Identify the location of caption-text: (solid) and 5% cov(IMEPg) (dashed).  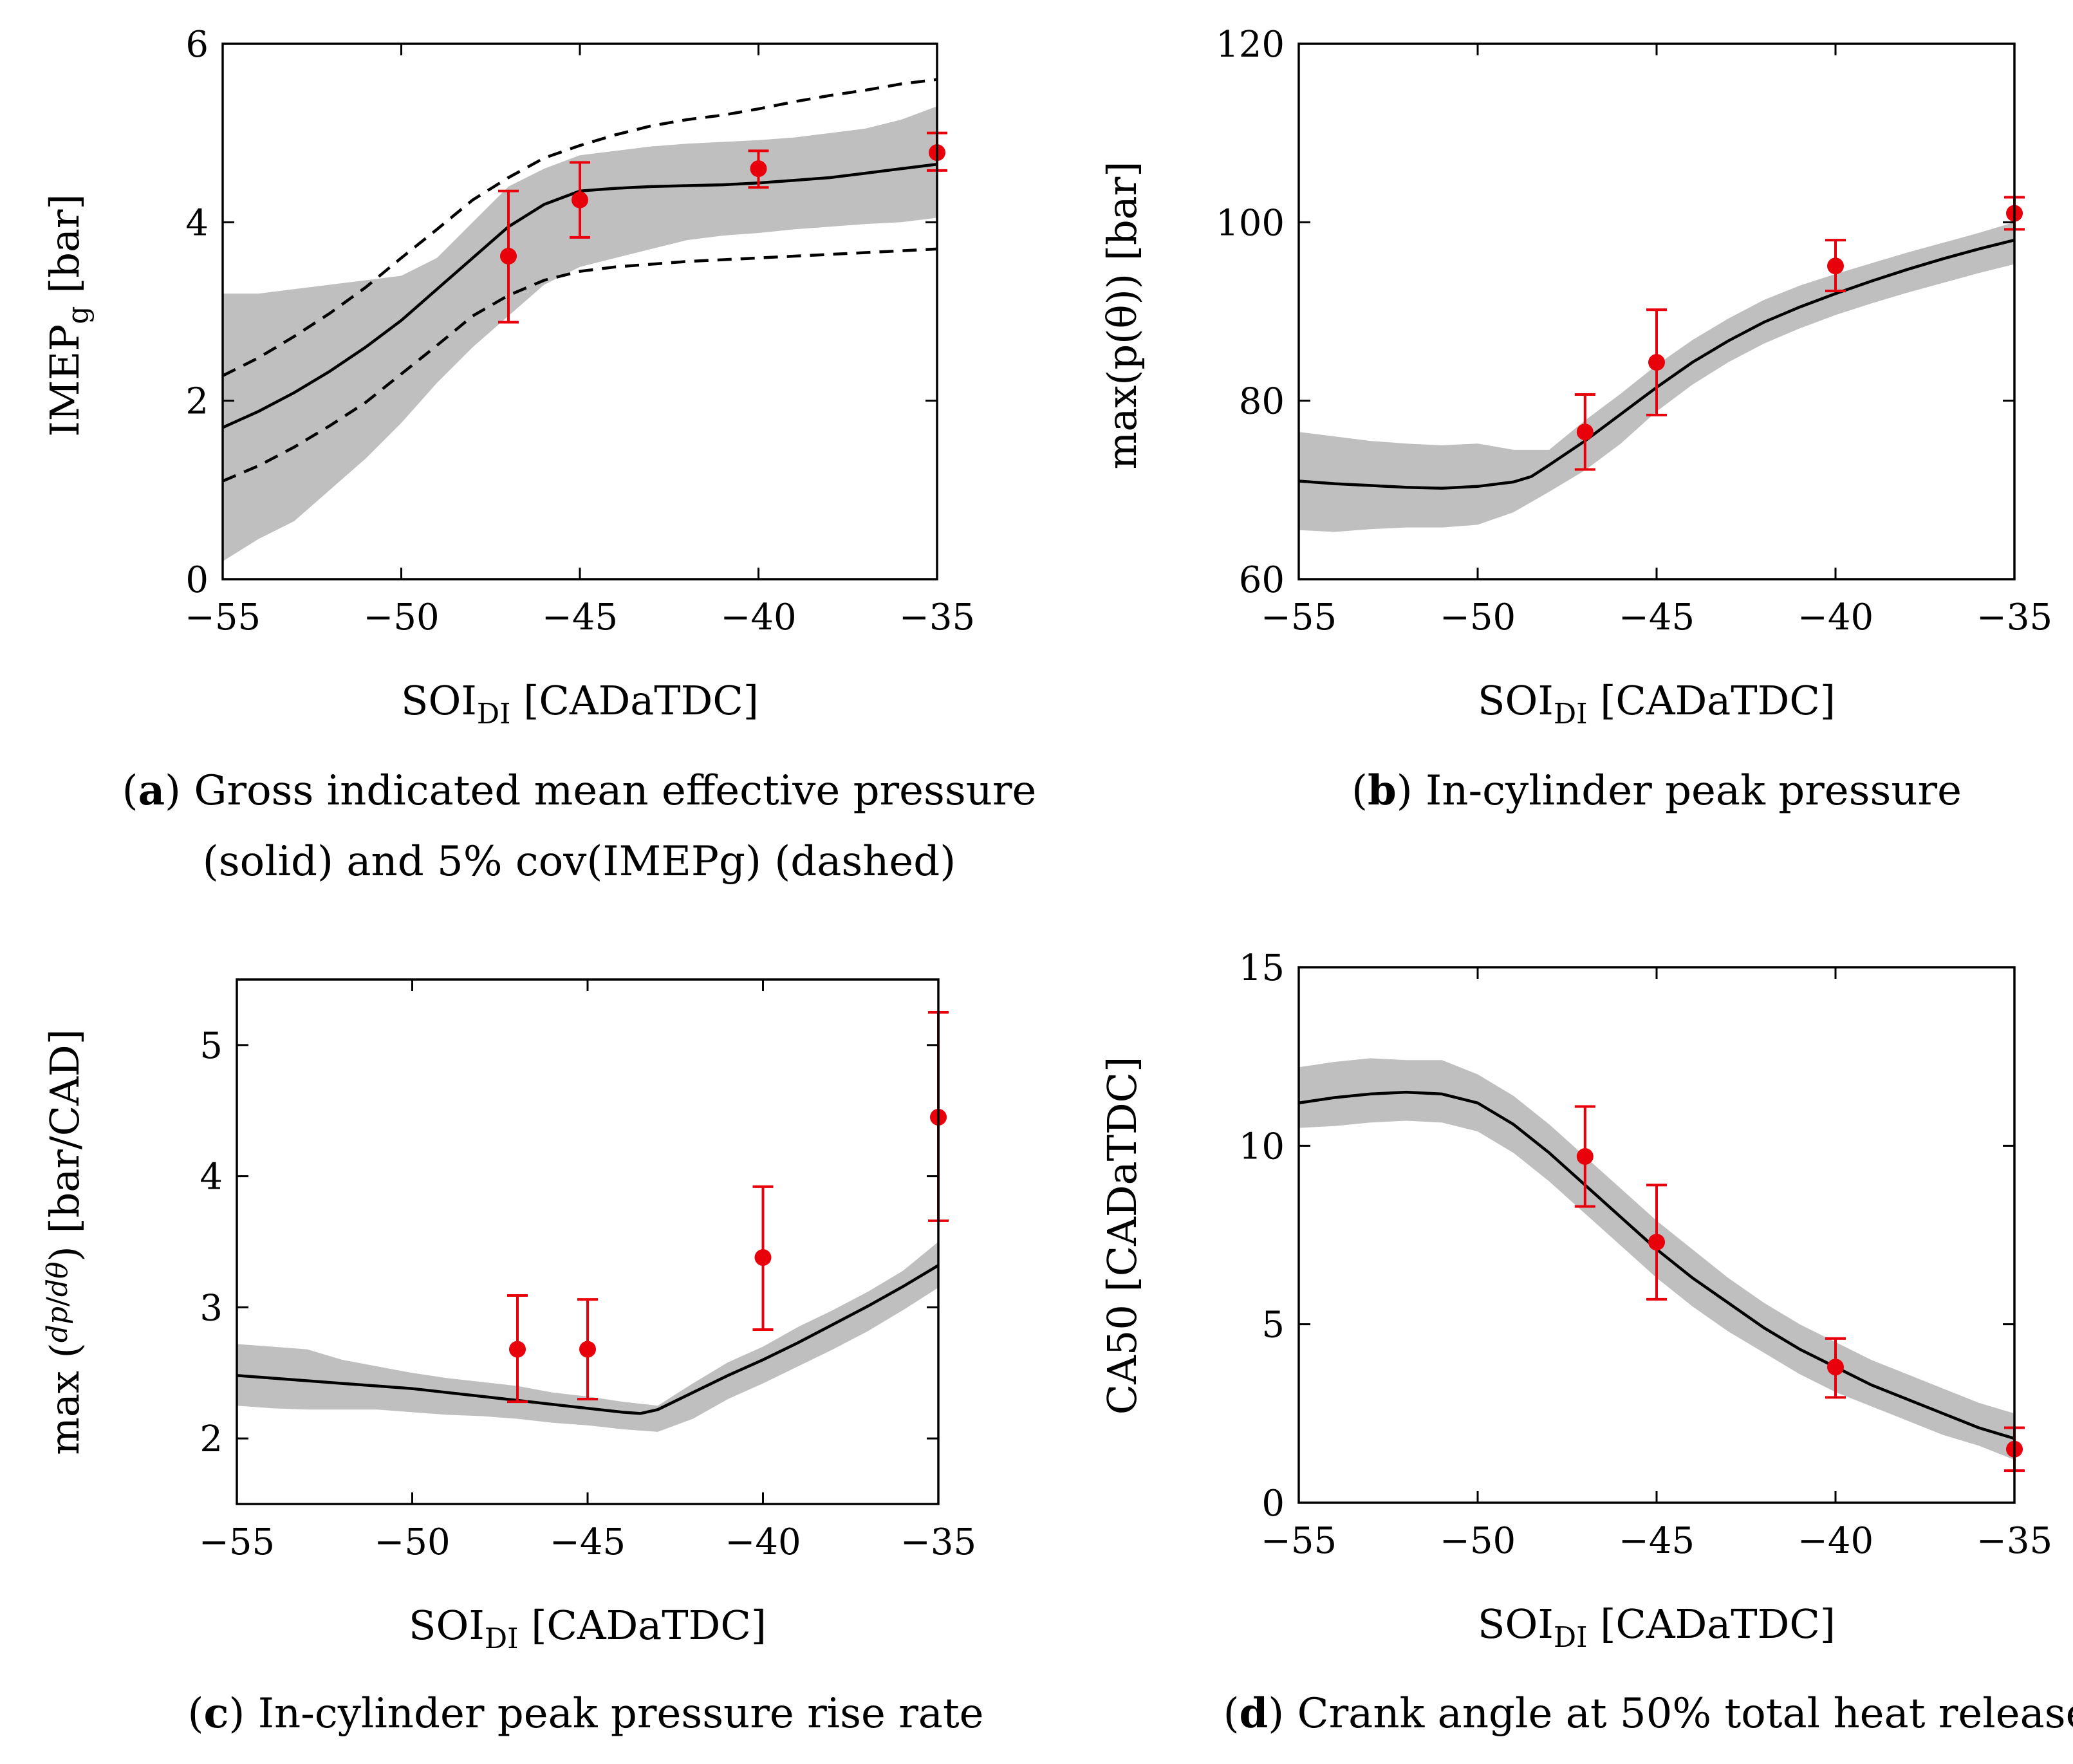
(579, 862).